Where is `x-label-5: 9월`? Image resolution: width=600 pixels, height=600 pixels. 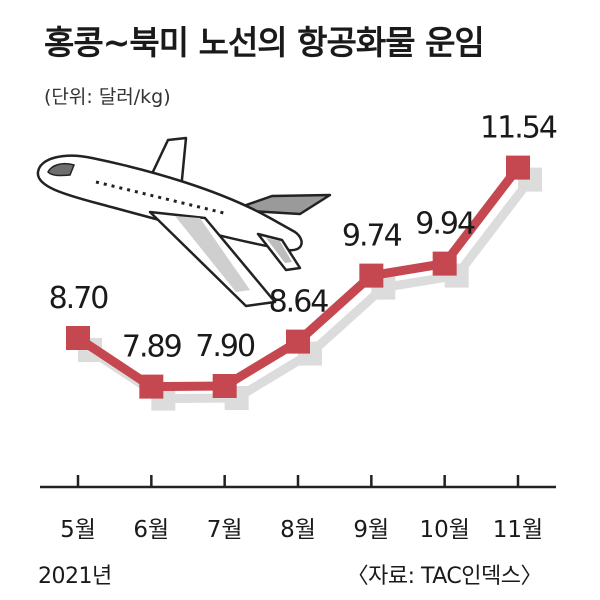 x-label-5: 9월 is located at coordinates (371, 530).